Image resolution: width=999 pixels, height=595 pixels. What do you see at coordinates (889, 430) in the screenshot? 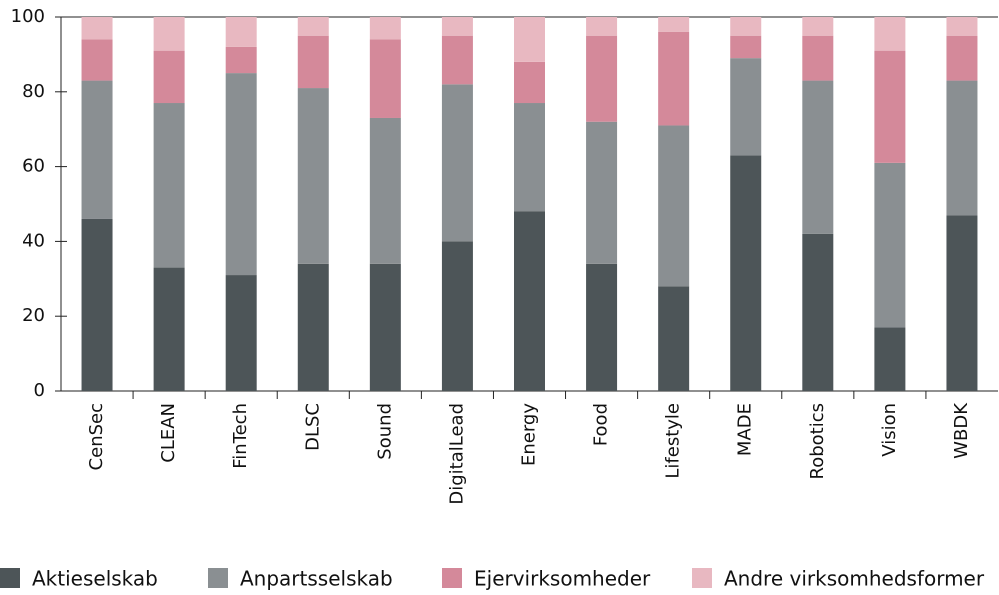
I see `x-tick-label: Vision` at bounding box center [889, 430].